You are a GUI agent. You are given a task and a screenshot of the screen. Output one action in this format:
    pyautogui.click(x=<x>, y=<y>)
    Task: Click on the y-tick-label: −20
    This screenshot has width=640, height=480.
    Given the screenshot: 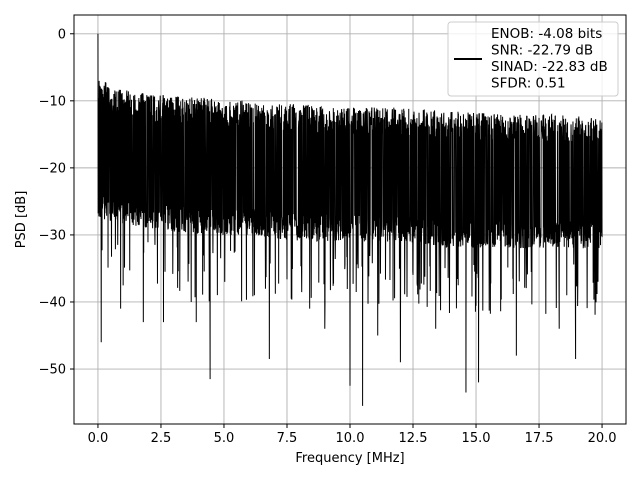 What is the action you would take?
    pyautogui.click(x=52, y=168)
    